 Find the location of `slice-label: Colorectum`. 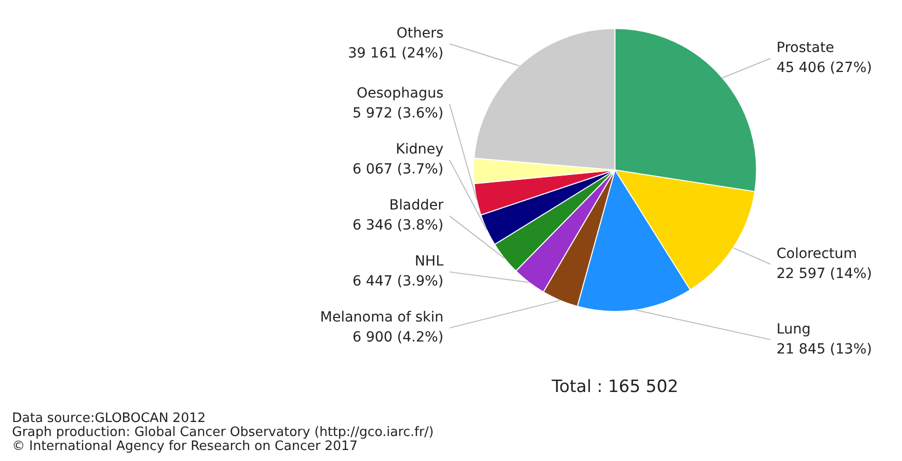

slice-label: Colorectum is located at coordinates (817, 254).